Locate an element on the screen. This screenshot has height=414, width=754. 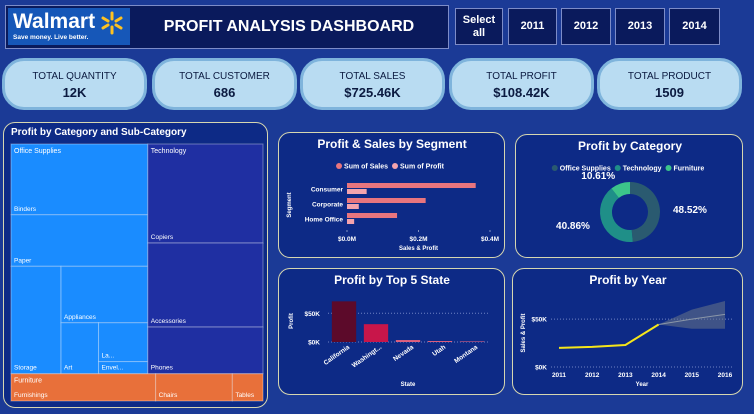
y-tick-label: Corporate is located at coordinates (327, 205).